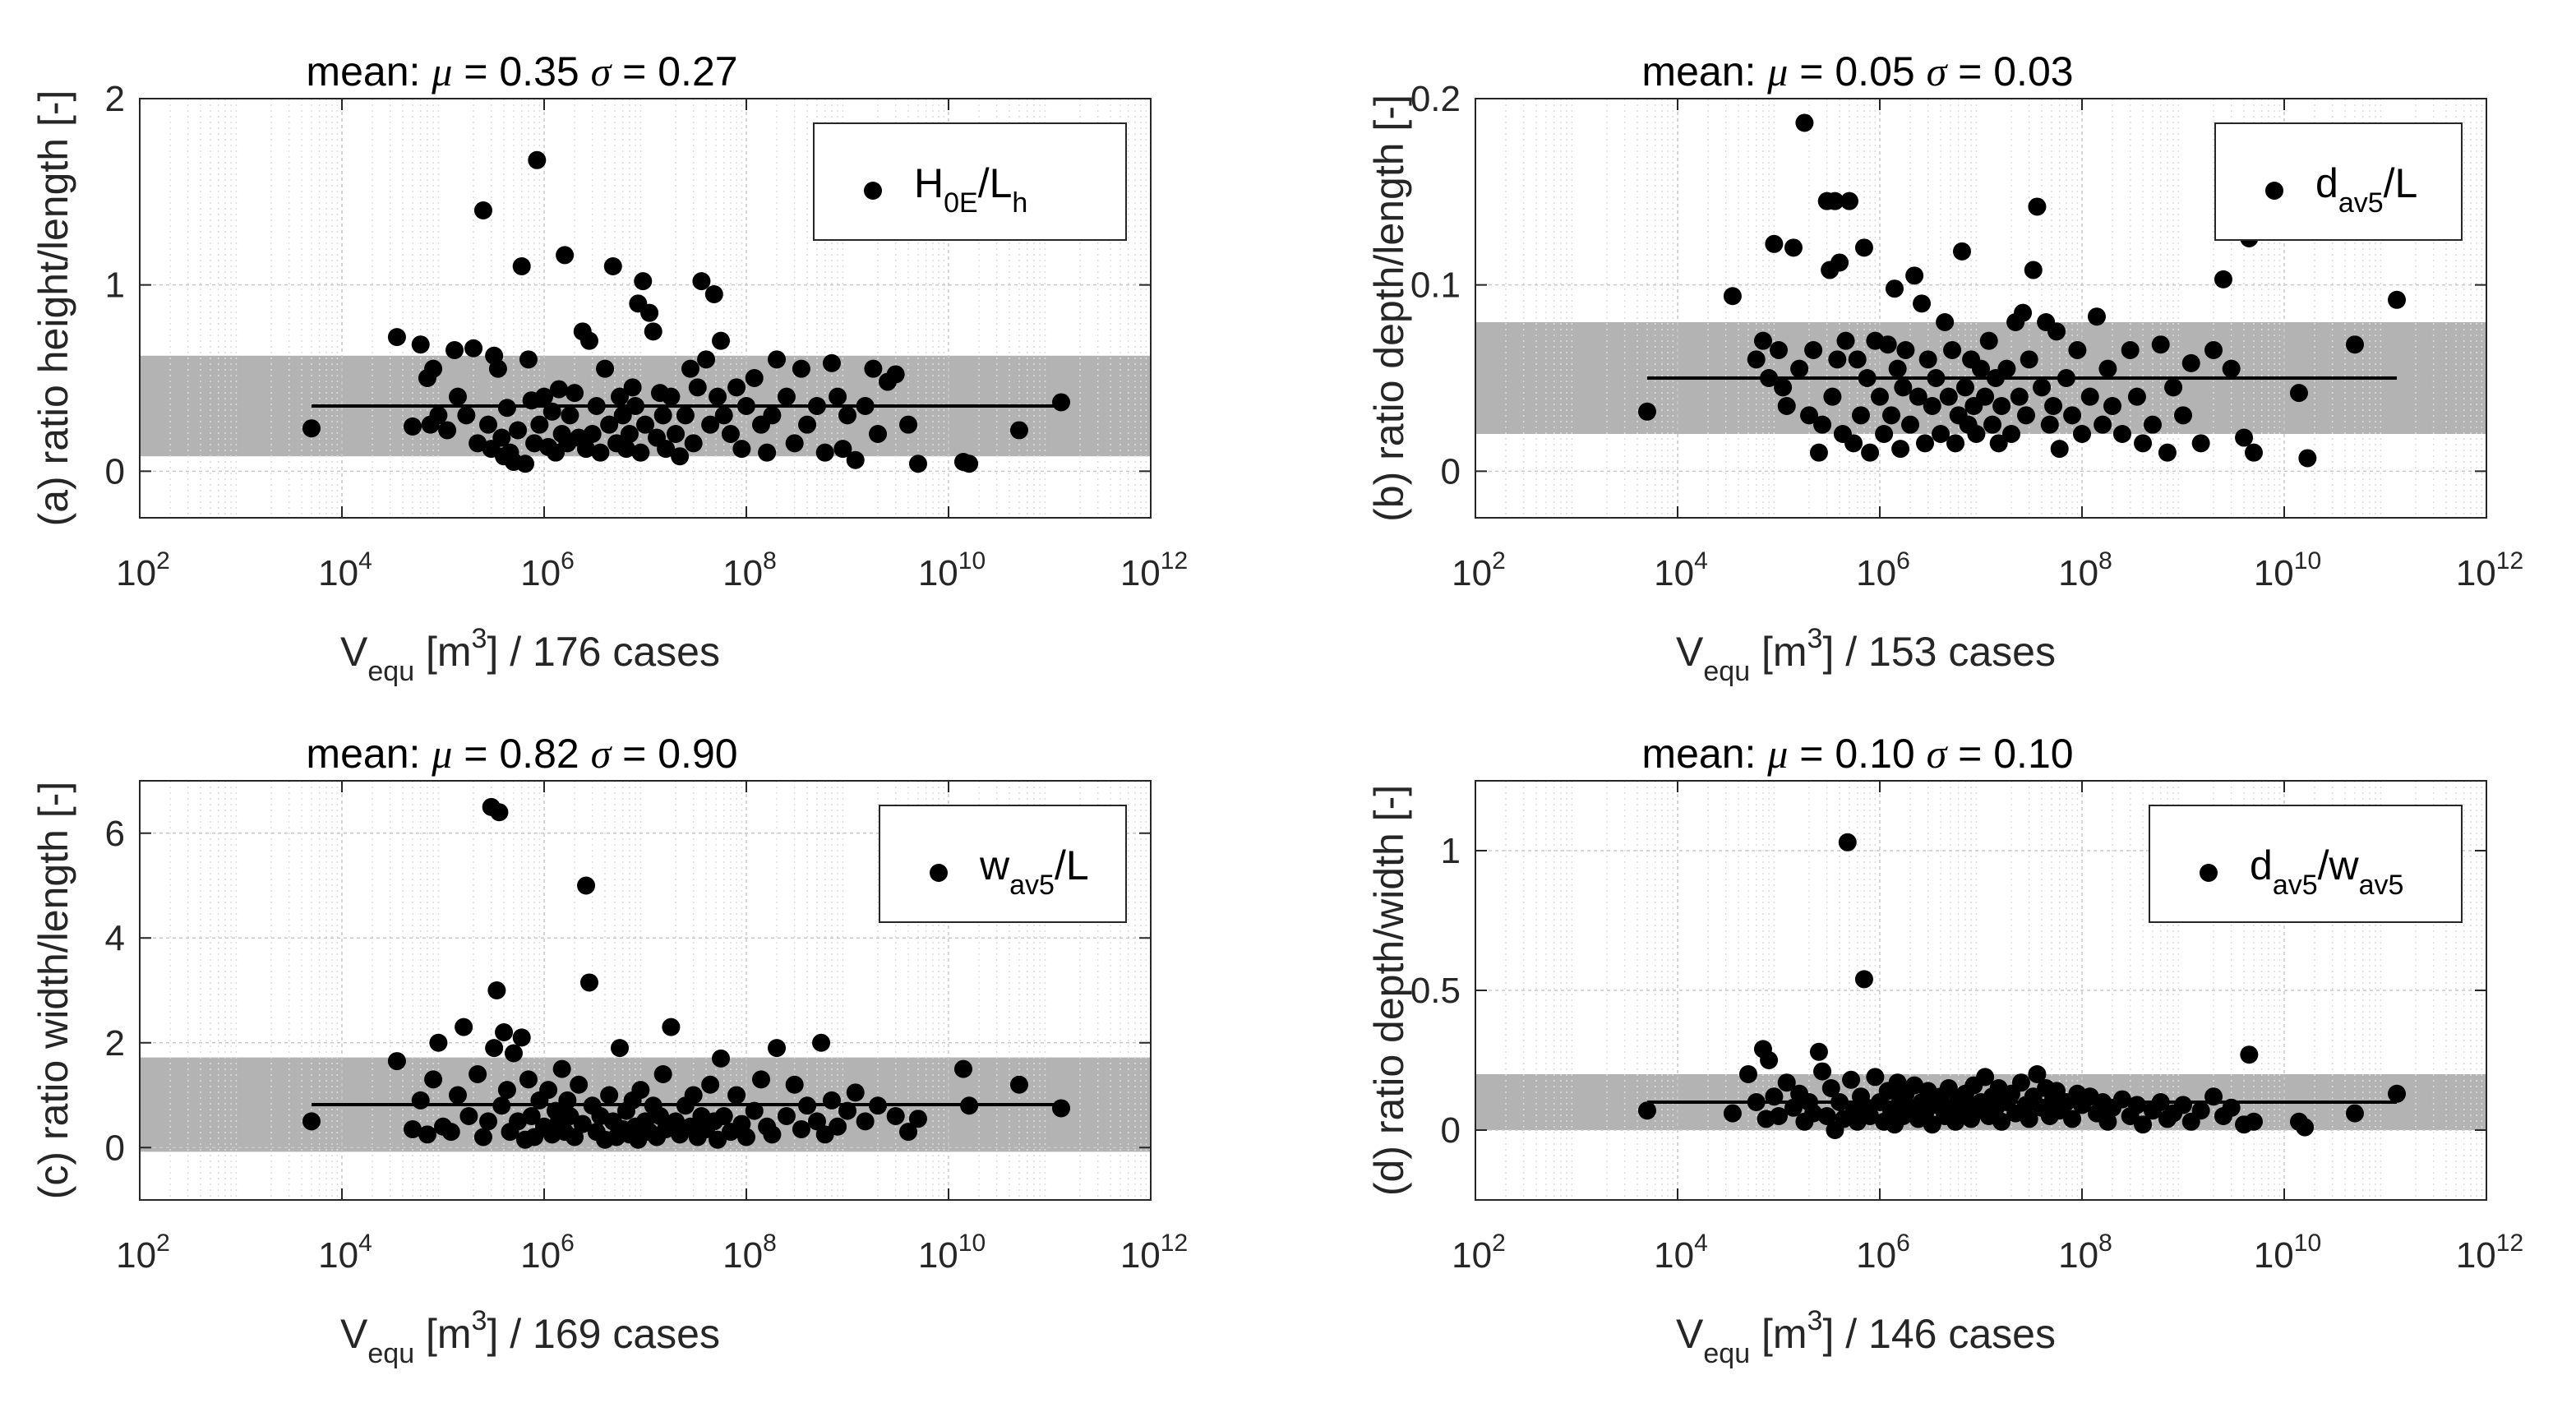 This screenshot has width=2576, height=1412. What do you see at coordinates (2209, 873) in the screenshot?
I see `legend-marker` at bounding box center [2209, 873].